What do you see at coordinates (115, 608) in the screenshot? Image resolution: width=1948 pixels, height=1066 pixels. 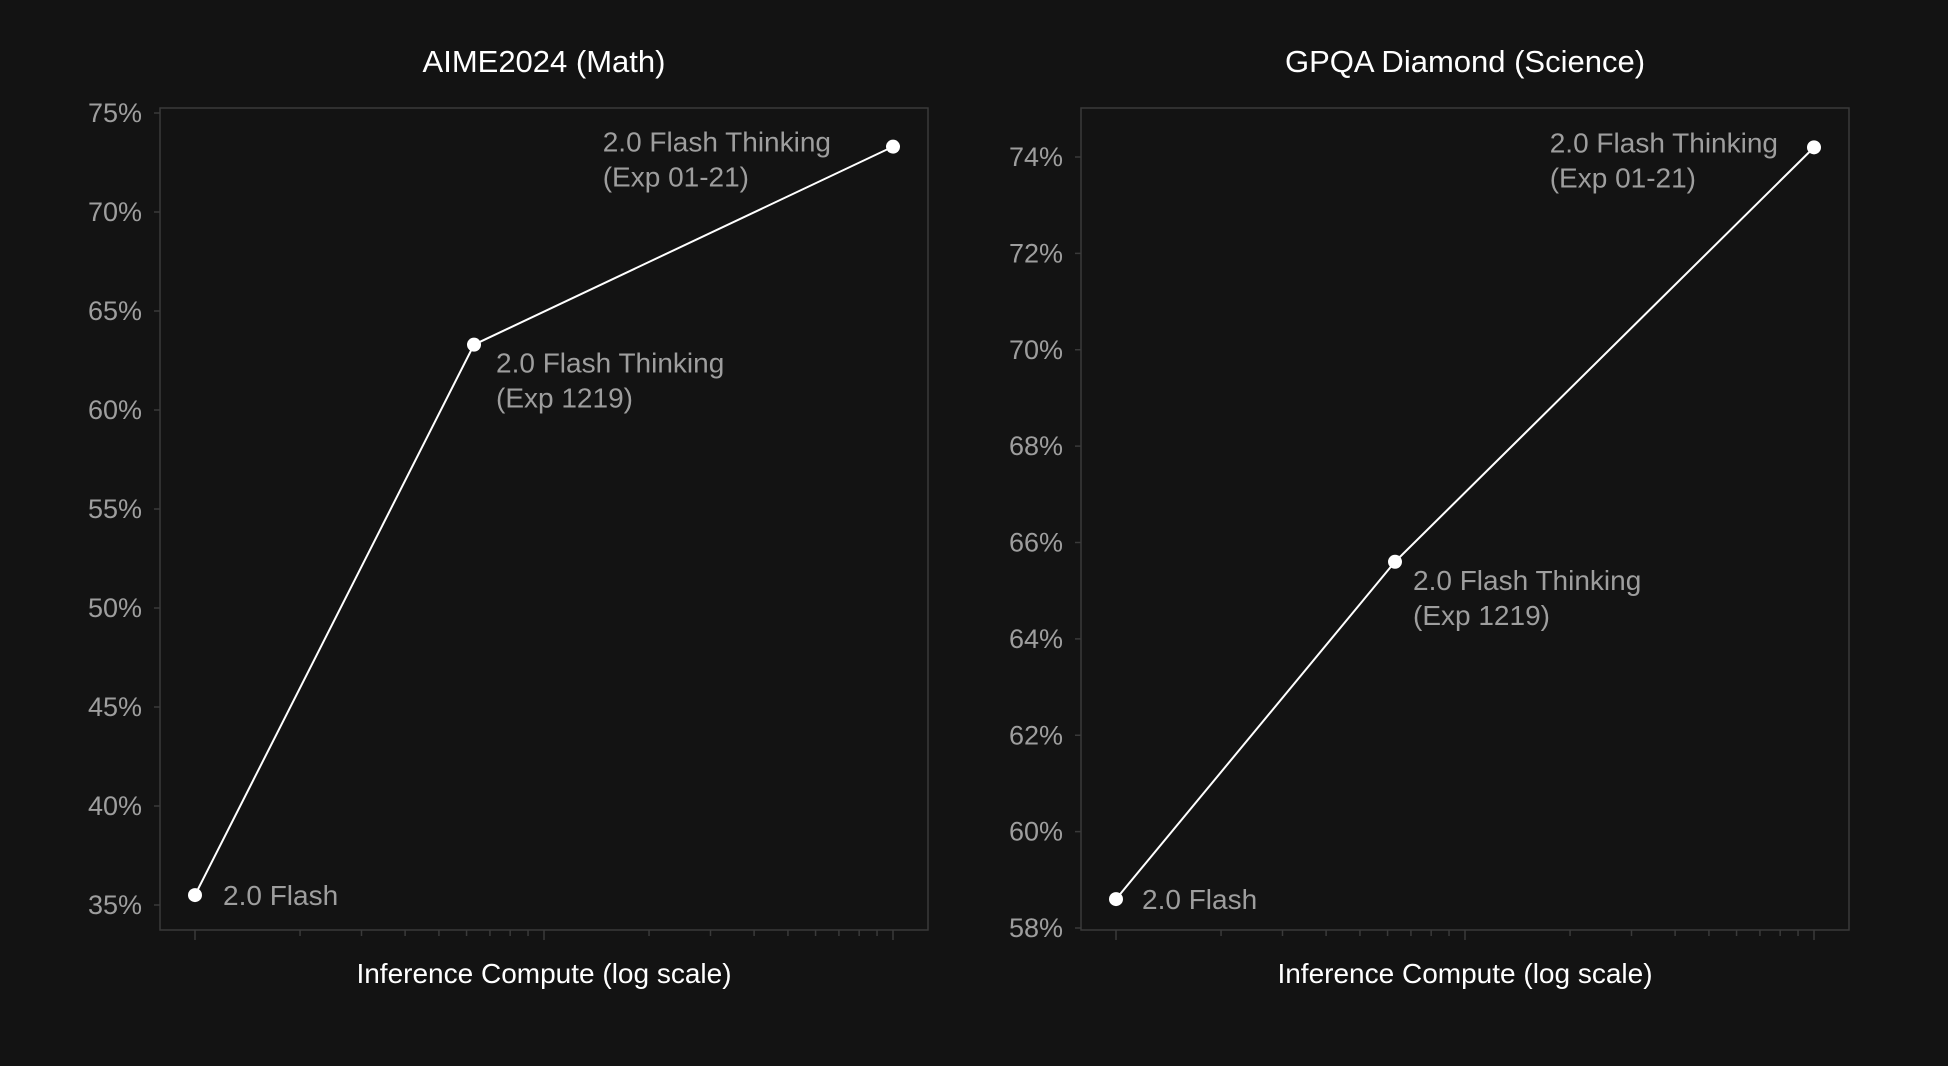 I see `y-tick-label: 50%` at bounding box center [115, 608].